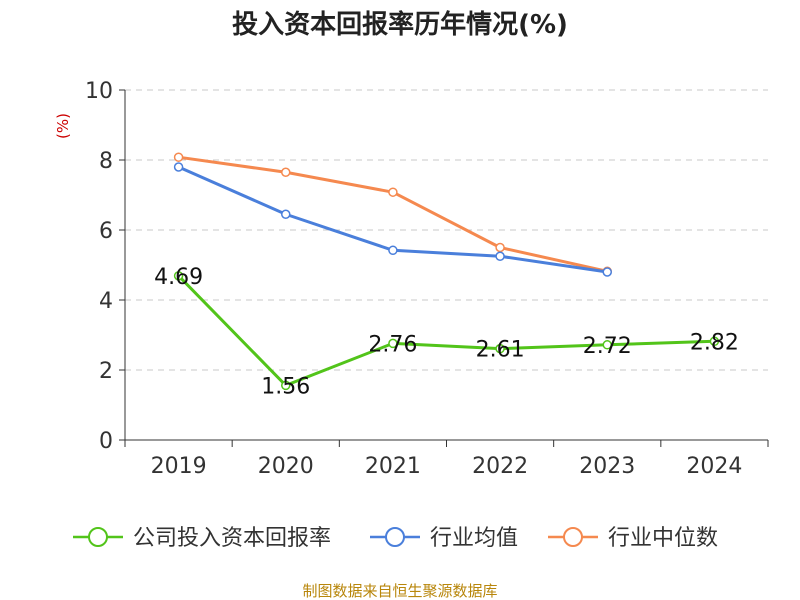 This screenshot has width=800, height=600. Describe the element at coordinates (400, 24) in the screenshot. I see `chart-title: 投入资本回报率历年情况(%)` at that location.